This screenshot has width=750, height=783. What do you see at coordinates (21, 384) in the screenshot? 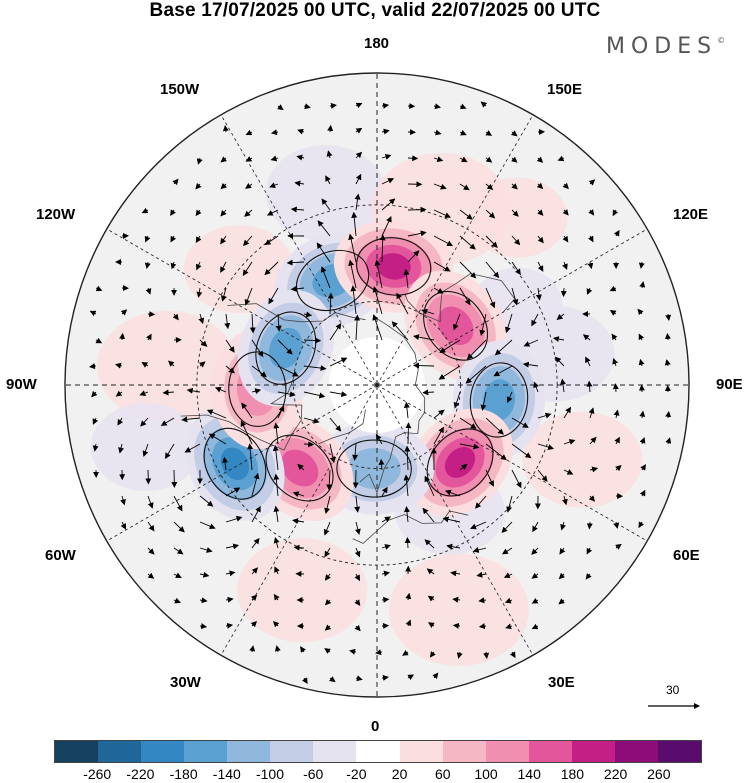
I see `lon-label-90w: 90W` at bounding box center [21, 384].